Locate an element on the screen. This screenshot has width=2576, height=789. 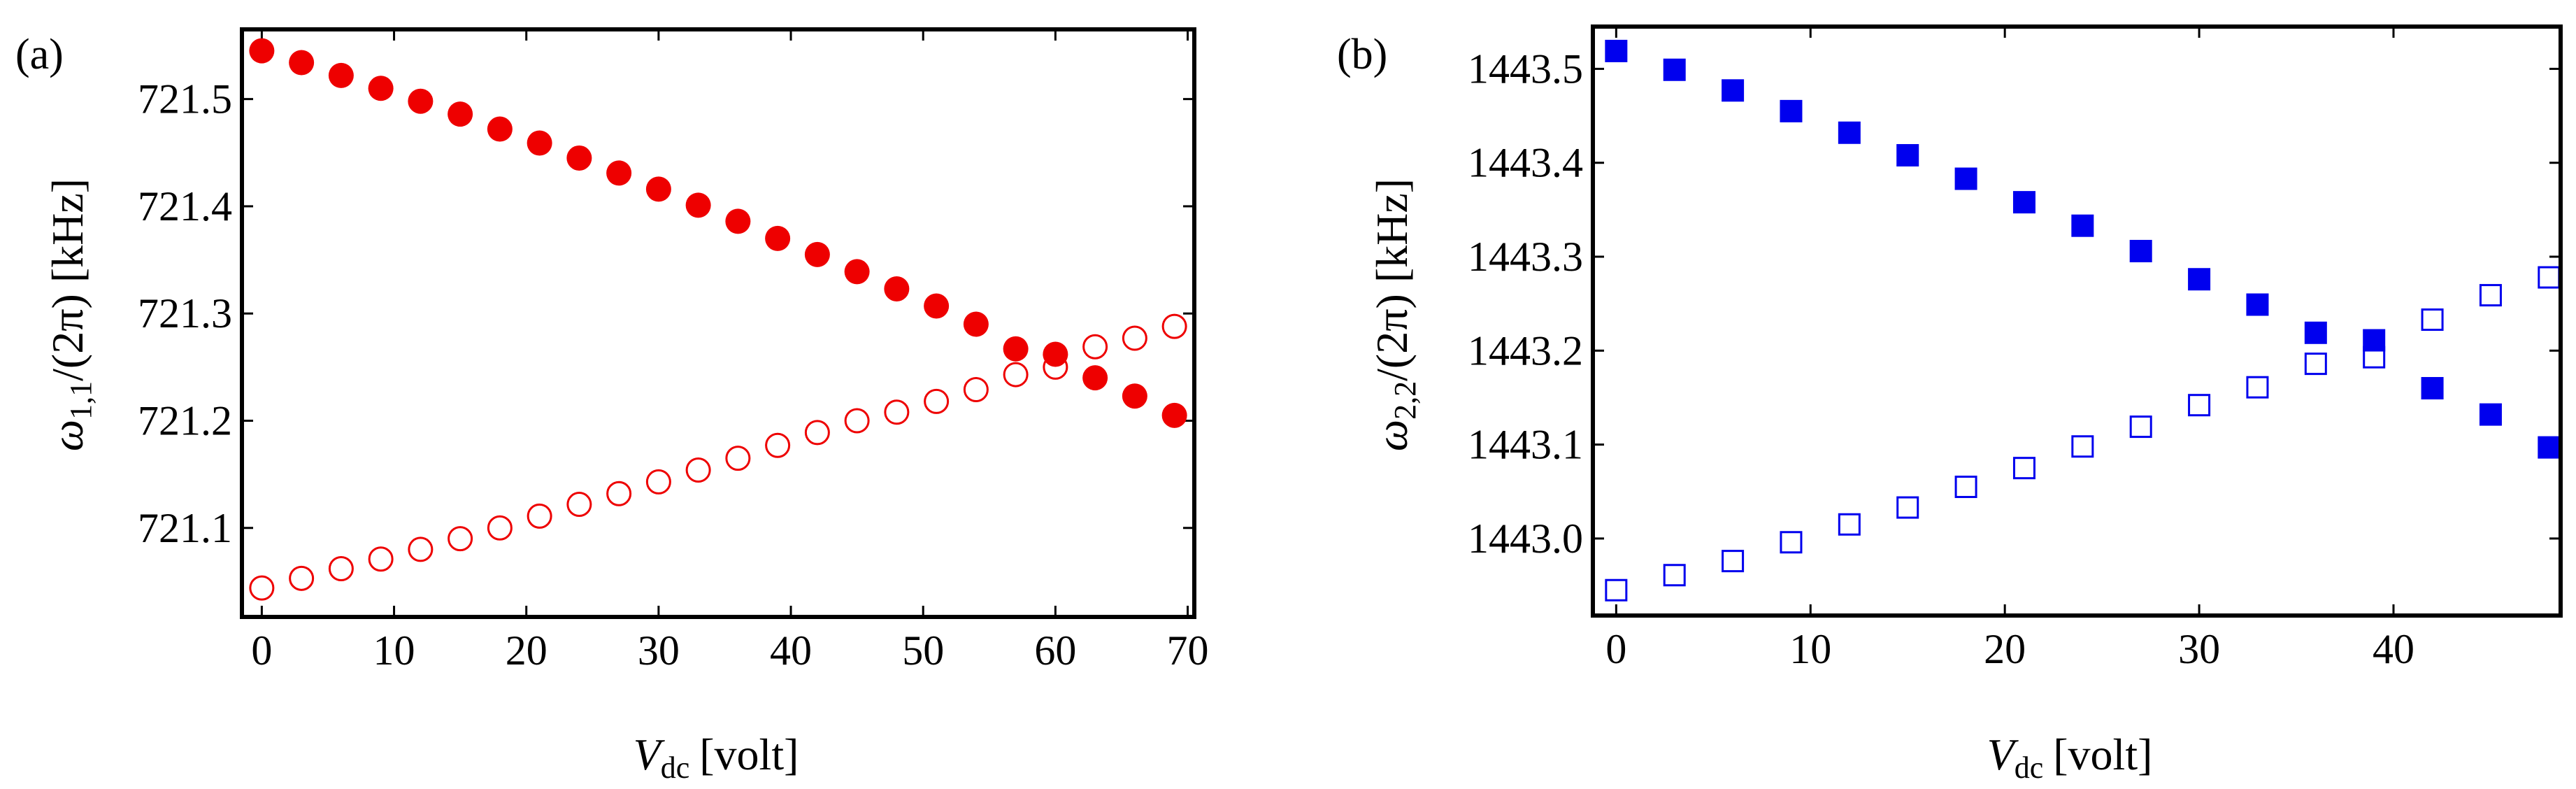
x-tick-label: 30 is located at coordinates (2199, 649).